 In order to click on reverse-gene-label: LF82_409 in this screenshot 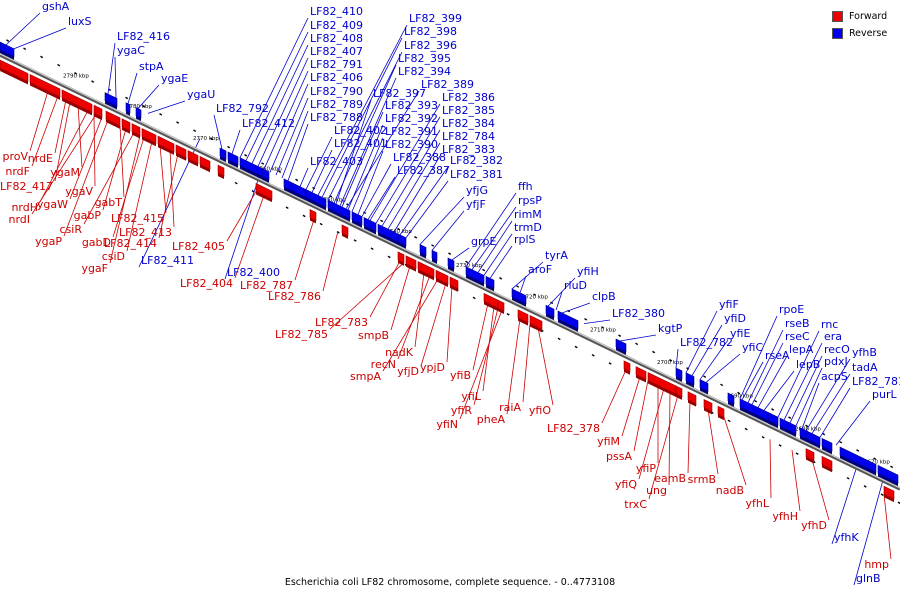, I will do `click(336, 25)`.